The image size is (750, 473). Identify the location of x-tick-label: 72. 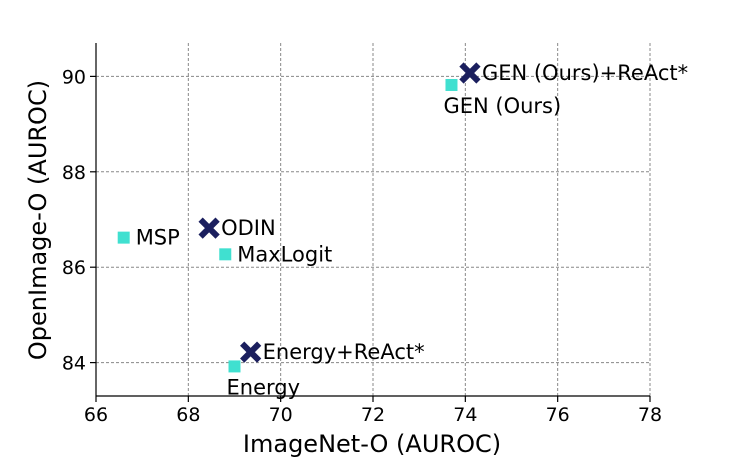
(373, 415).